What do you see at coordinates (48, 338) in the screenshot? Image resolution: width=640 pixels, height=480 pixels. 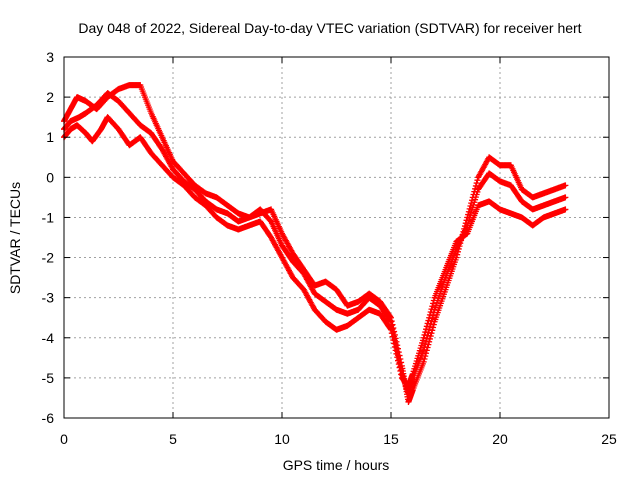 I see `y-tick-label: -4` at bounding box center [48, 338].